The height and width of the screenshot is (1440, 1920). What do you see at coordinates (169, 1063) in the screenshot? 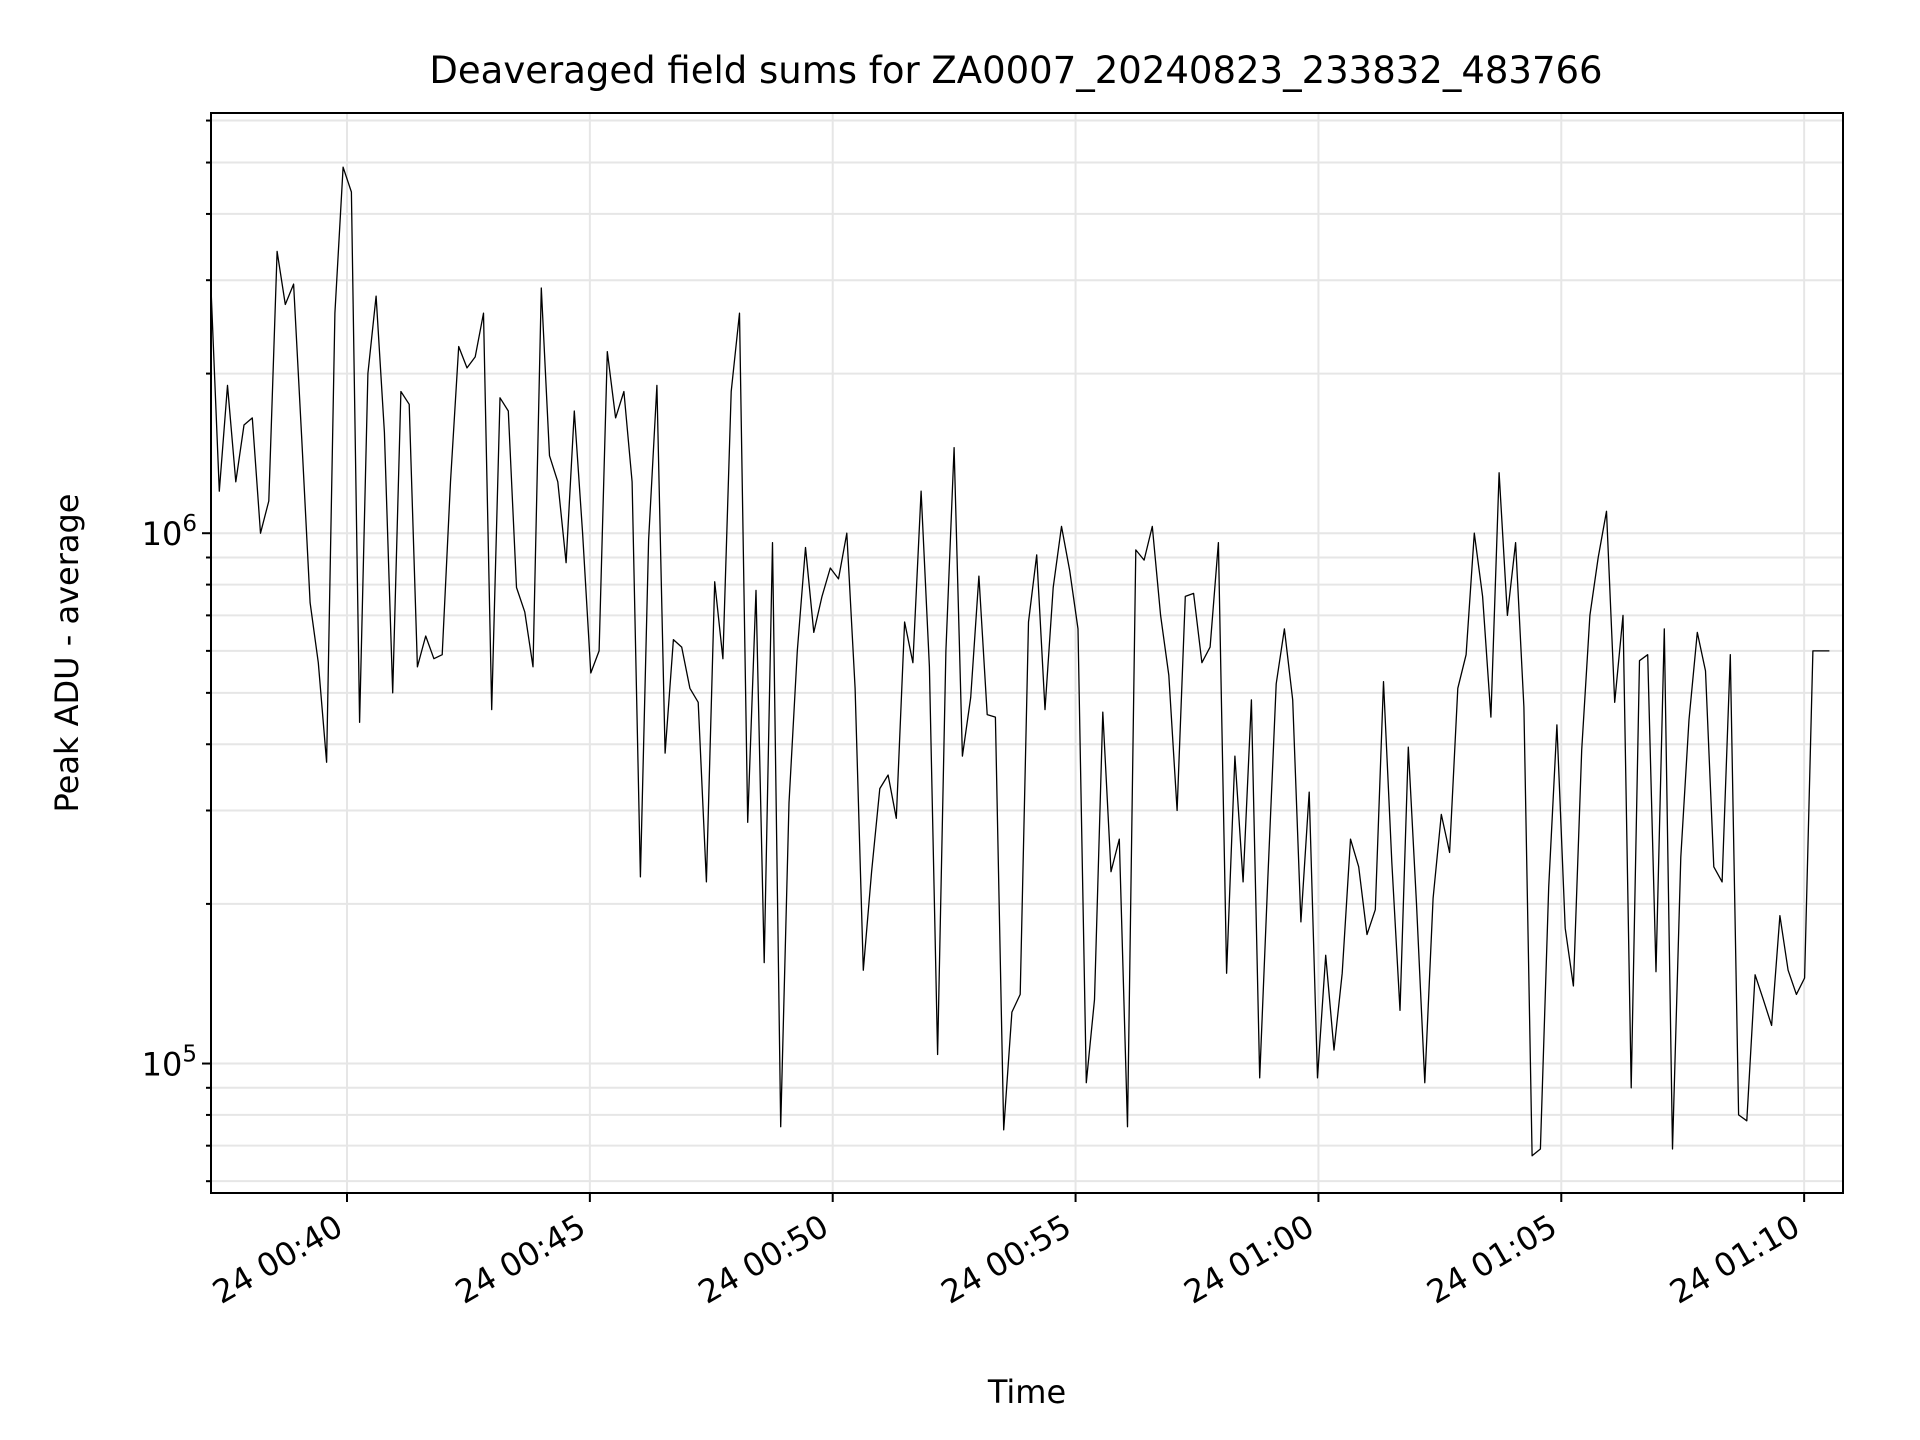
I see `y-tick-label: 10⁵` at bounding box center [169, 1063].